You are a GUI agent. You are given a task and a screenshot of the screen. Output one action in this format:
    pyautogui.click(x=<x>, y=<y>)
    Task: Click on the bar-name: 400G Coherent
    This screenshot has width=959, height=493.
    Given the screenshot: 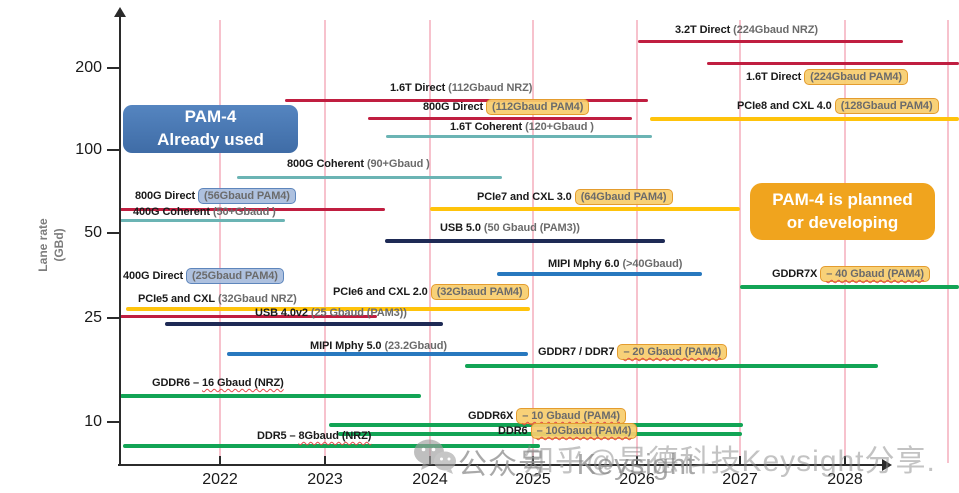 What is the action you would take?
    pyautogui.click(x=171, y=212)
    